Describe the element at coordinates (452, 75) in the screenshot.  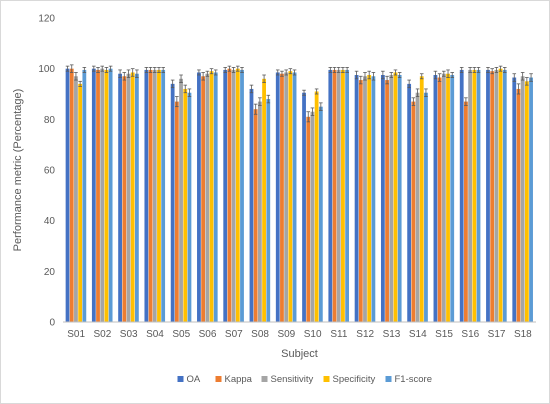
I see `error-bar-s15-f1-score` at that location.